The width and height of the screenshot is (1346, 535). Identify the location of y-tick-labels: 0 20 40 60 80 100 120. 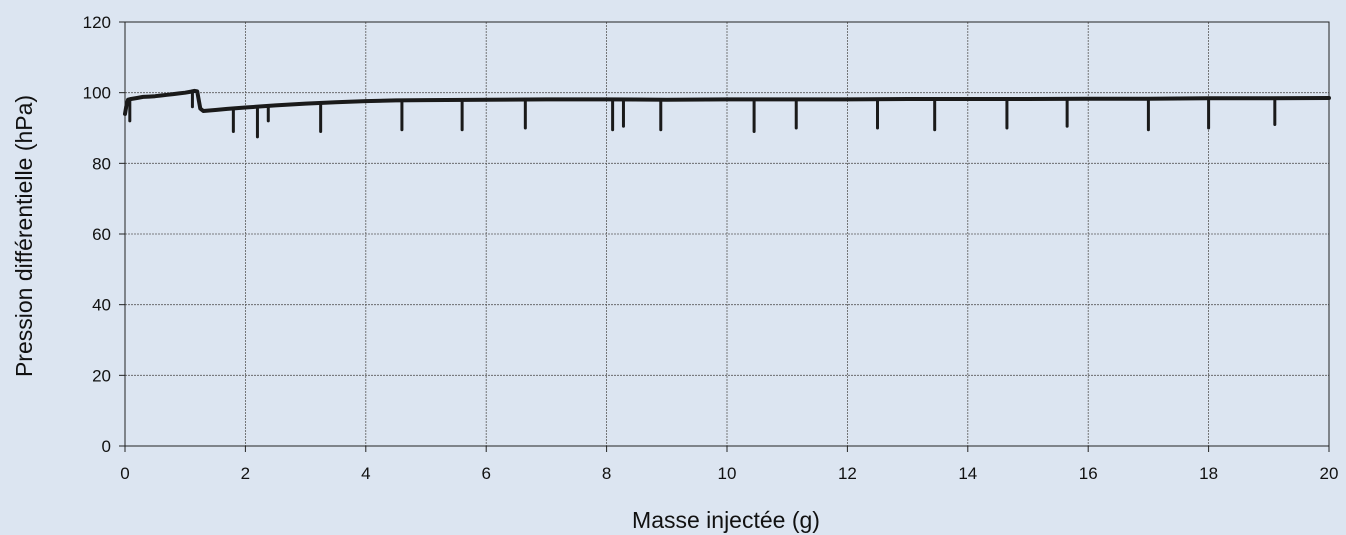
(97, 234).